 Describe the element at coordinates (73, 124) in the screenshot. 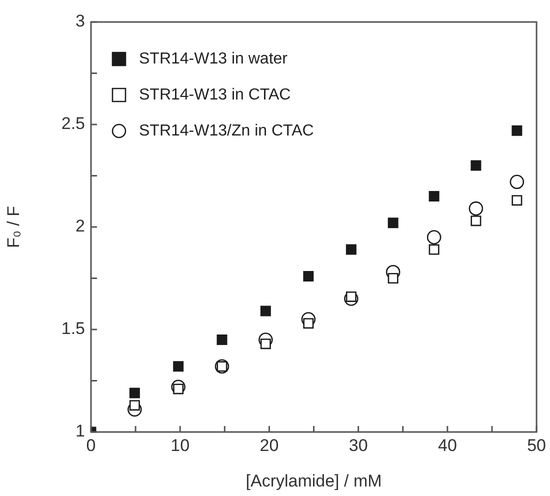

I see `y-tick-label: 2.5` at that location.